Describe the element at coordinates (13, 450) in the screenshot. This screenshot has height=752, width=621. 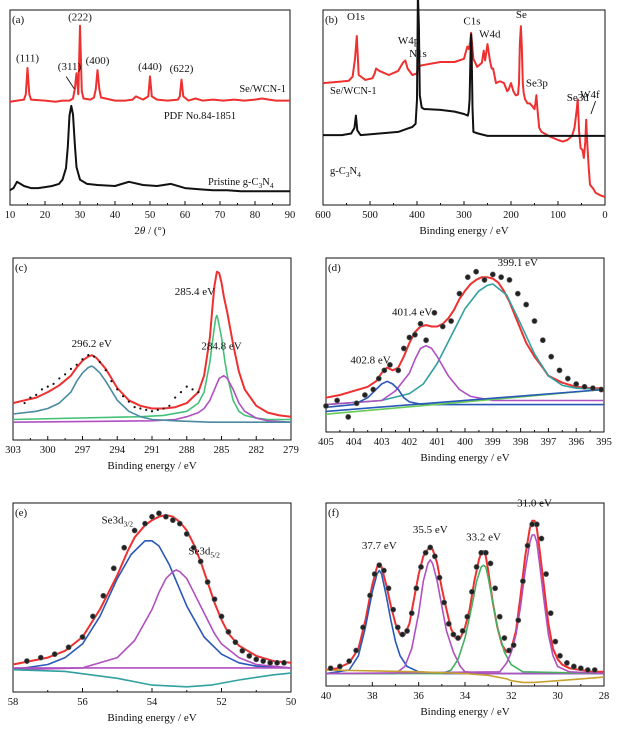
I see `x-tick-label: 303` at that location.